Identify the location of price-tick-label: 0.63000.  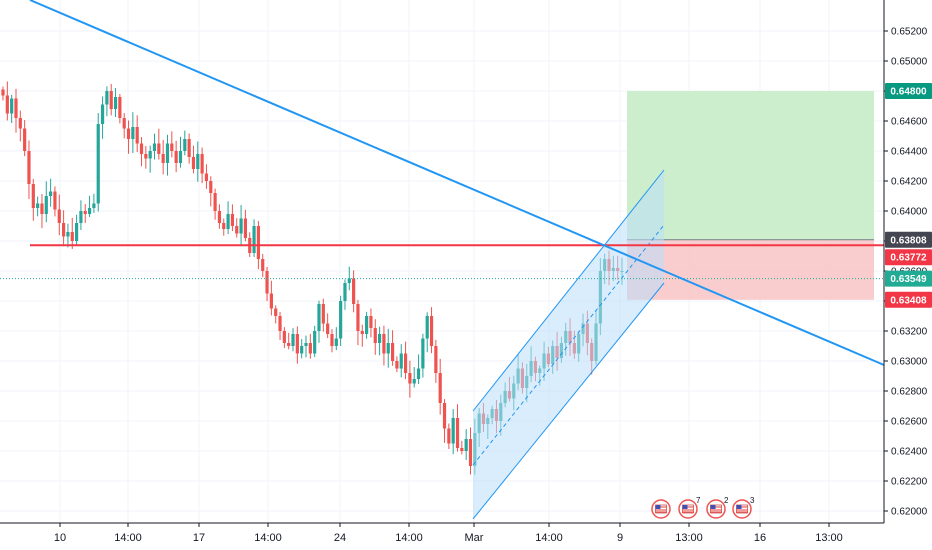
(909, 362).